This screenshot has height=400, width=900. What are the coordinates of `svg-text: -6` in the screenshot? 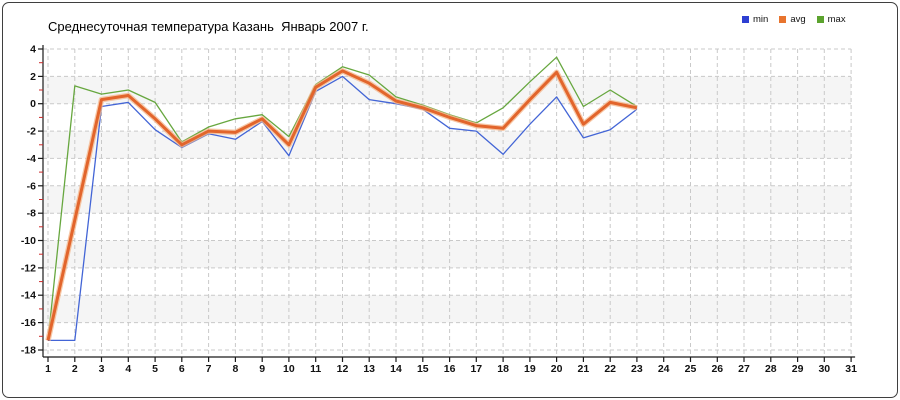 It's located at (31, 186).